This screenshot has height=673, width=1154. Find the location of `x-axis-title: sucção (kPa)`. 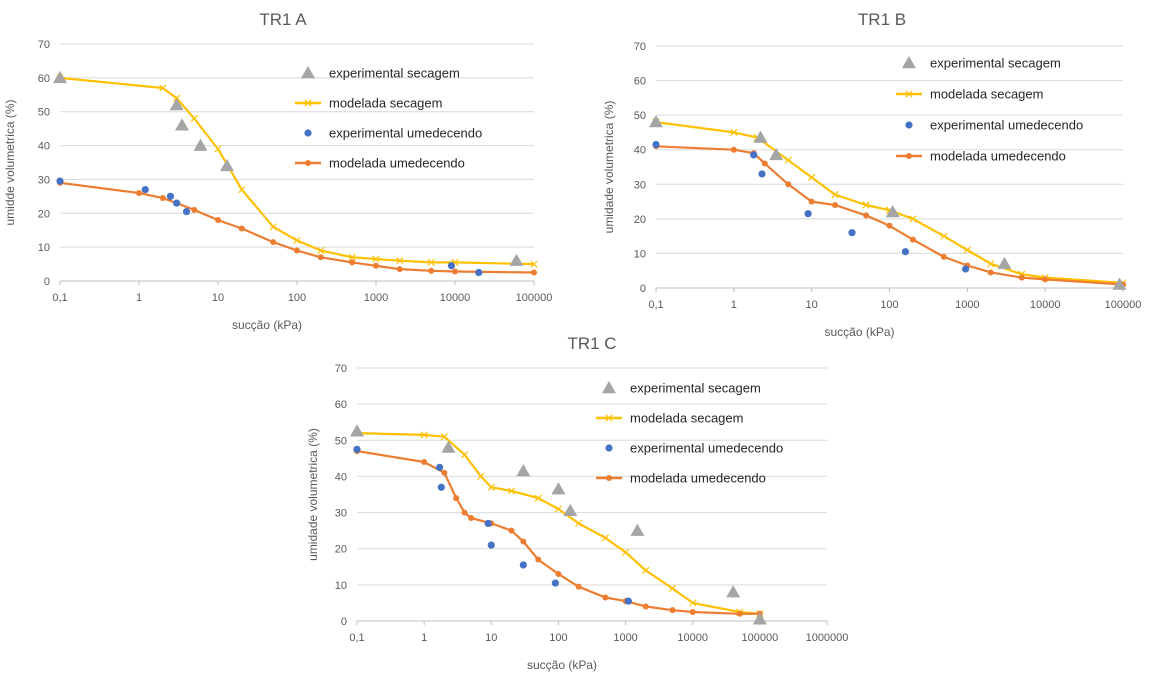

x-axis-title: sucção (kPa) is located at coordinates (859, 332).